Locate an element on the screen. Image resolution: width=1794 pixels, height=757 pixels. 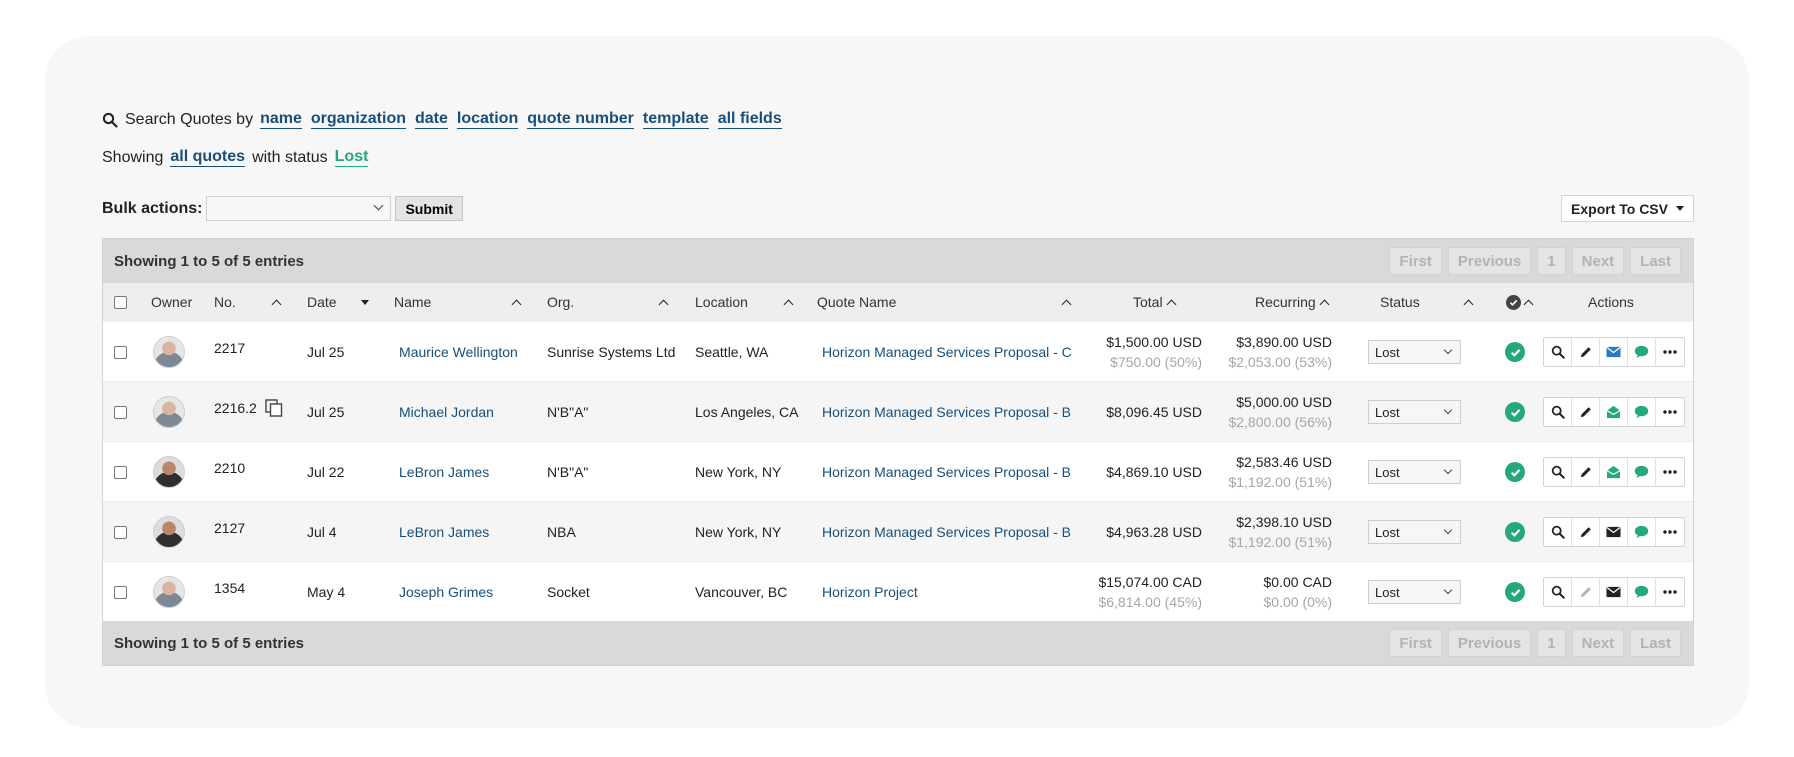
total-amount: $4,963.28 USD is located at coordinates (1154, 532).